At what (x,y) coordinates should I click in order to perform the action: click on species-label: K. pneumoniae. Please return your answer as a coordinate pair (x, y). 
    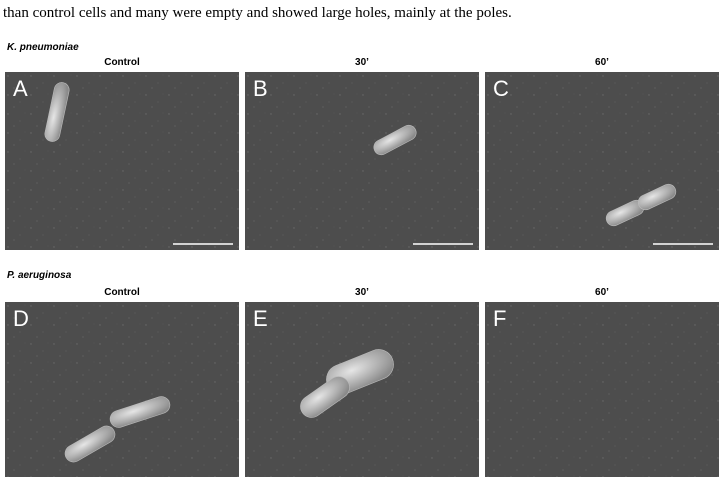
    Looking at the image, I should click on (43, 47).